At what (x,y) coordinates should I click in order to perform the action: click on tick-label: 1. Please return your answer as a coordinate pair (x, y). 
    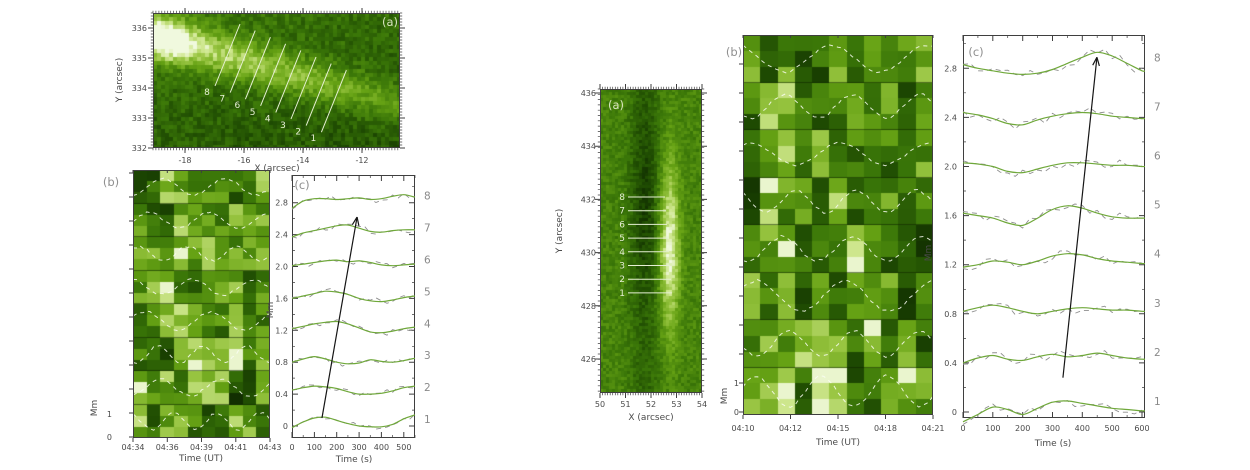
    Looking at the image, I should click on (736, 383).